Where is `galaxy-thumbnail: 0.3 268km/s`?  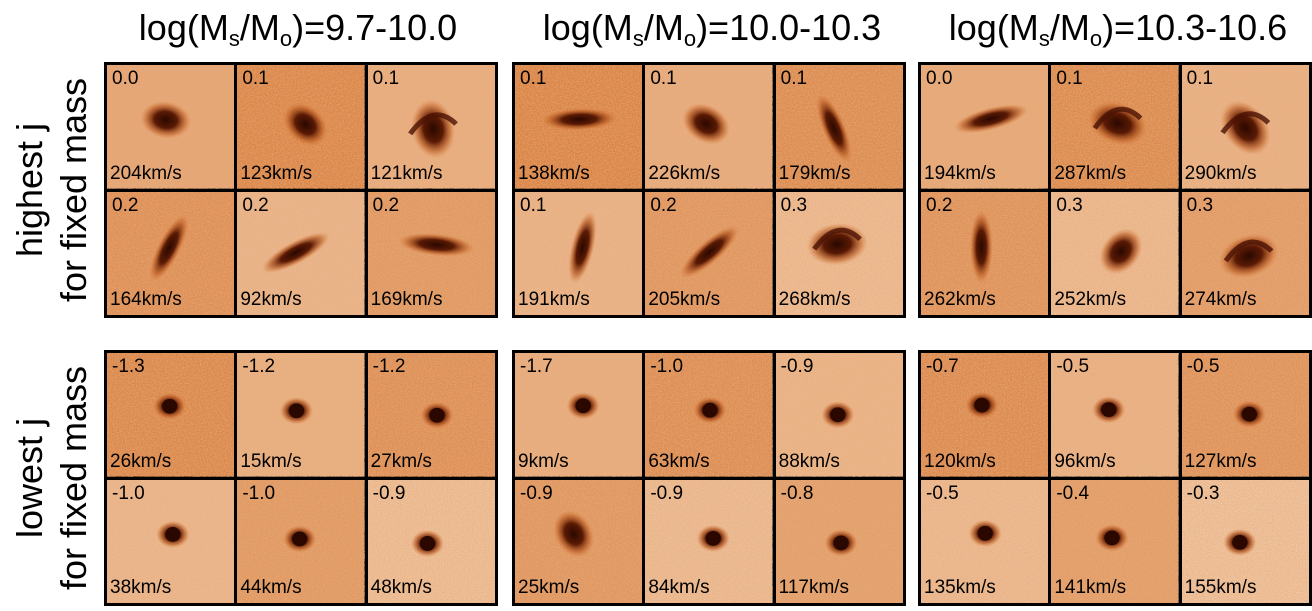
galaxy-thumbnail: 0.3 268km/s is located at coordinates (839, 253).